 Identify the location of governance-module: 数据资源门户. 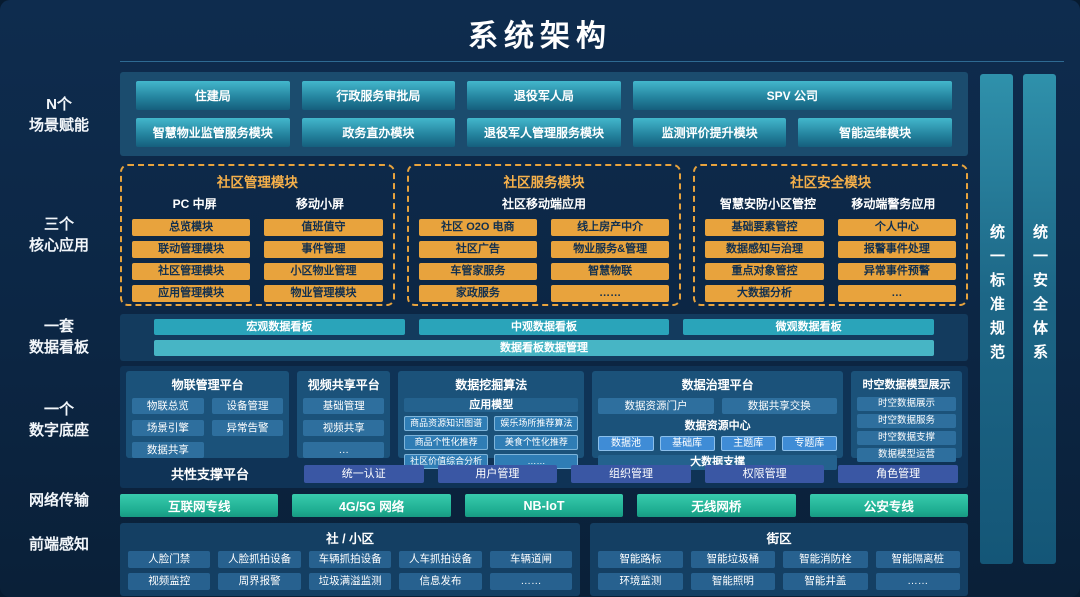
(656, 406).